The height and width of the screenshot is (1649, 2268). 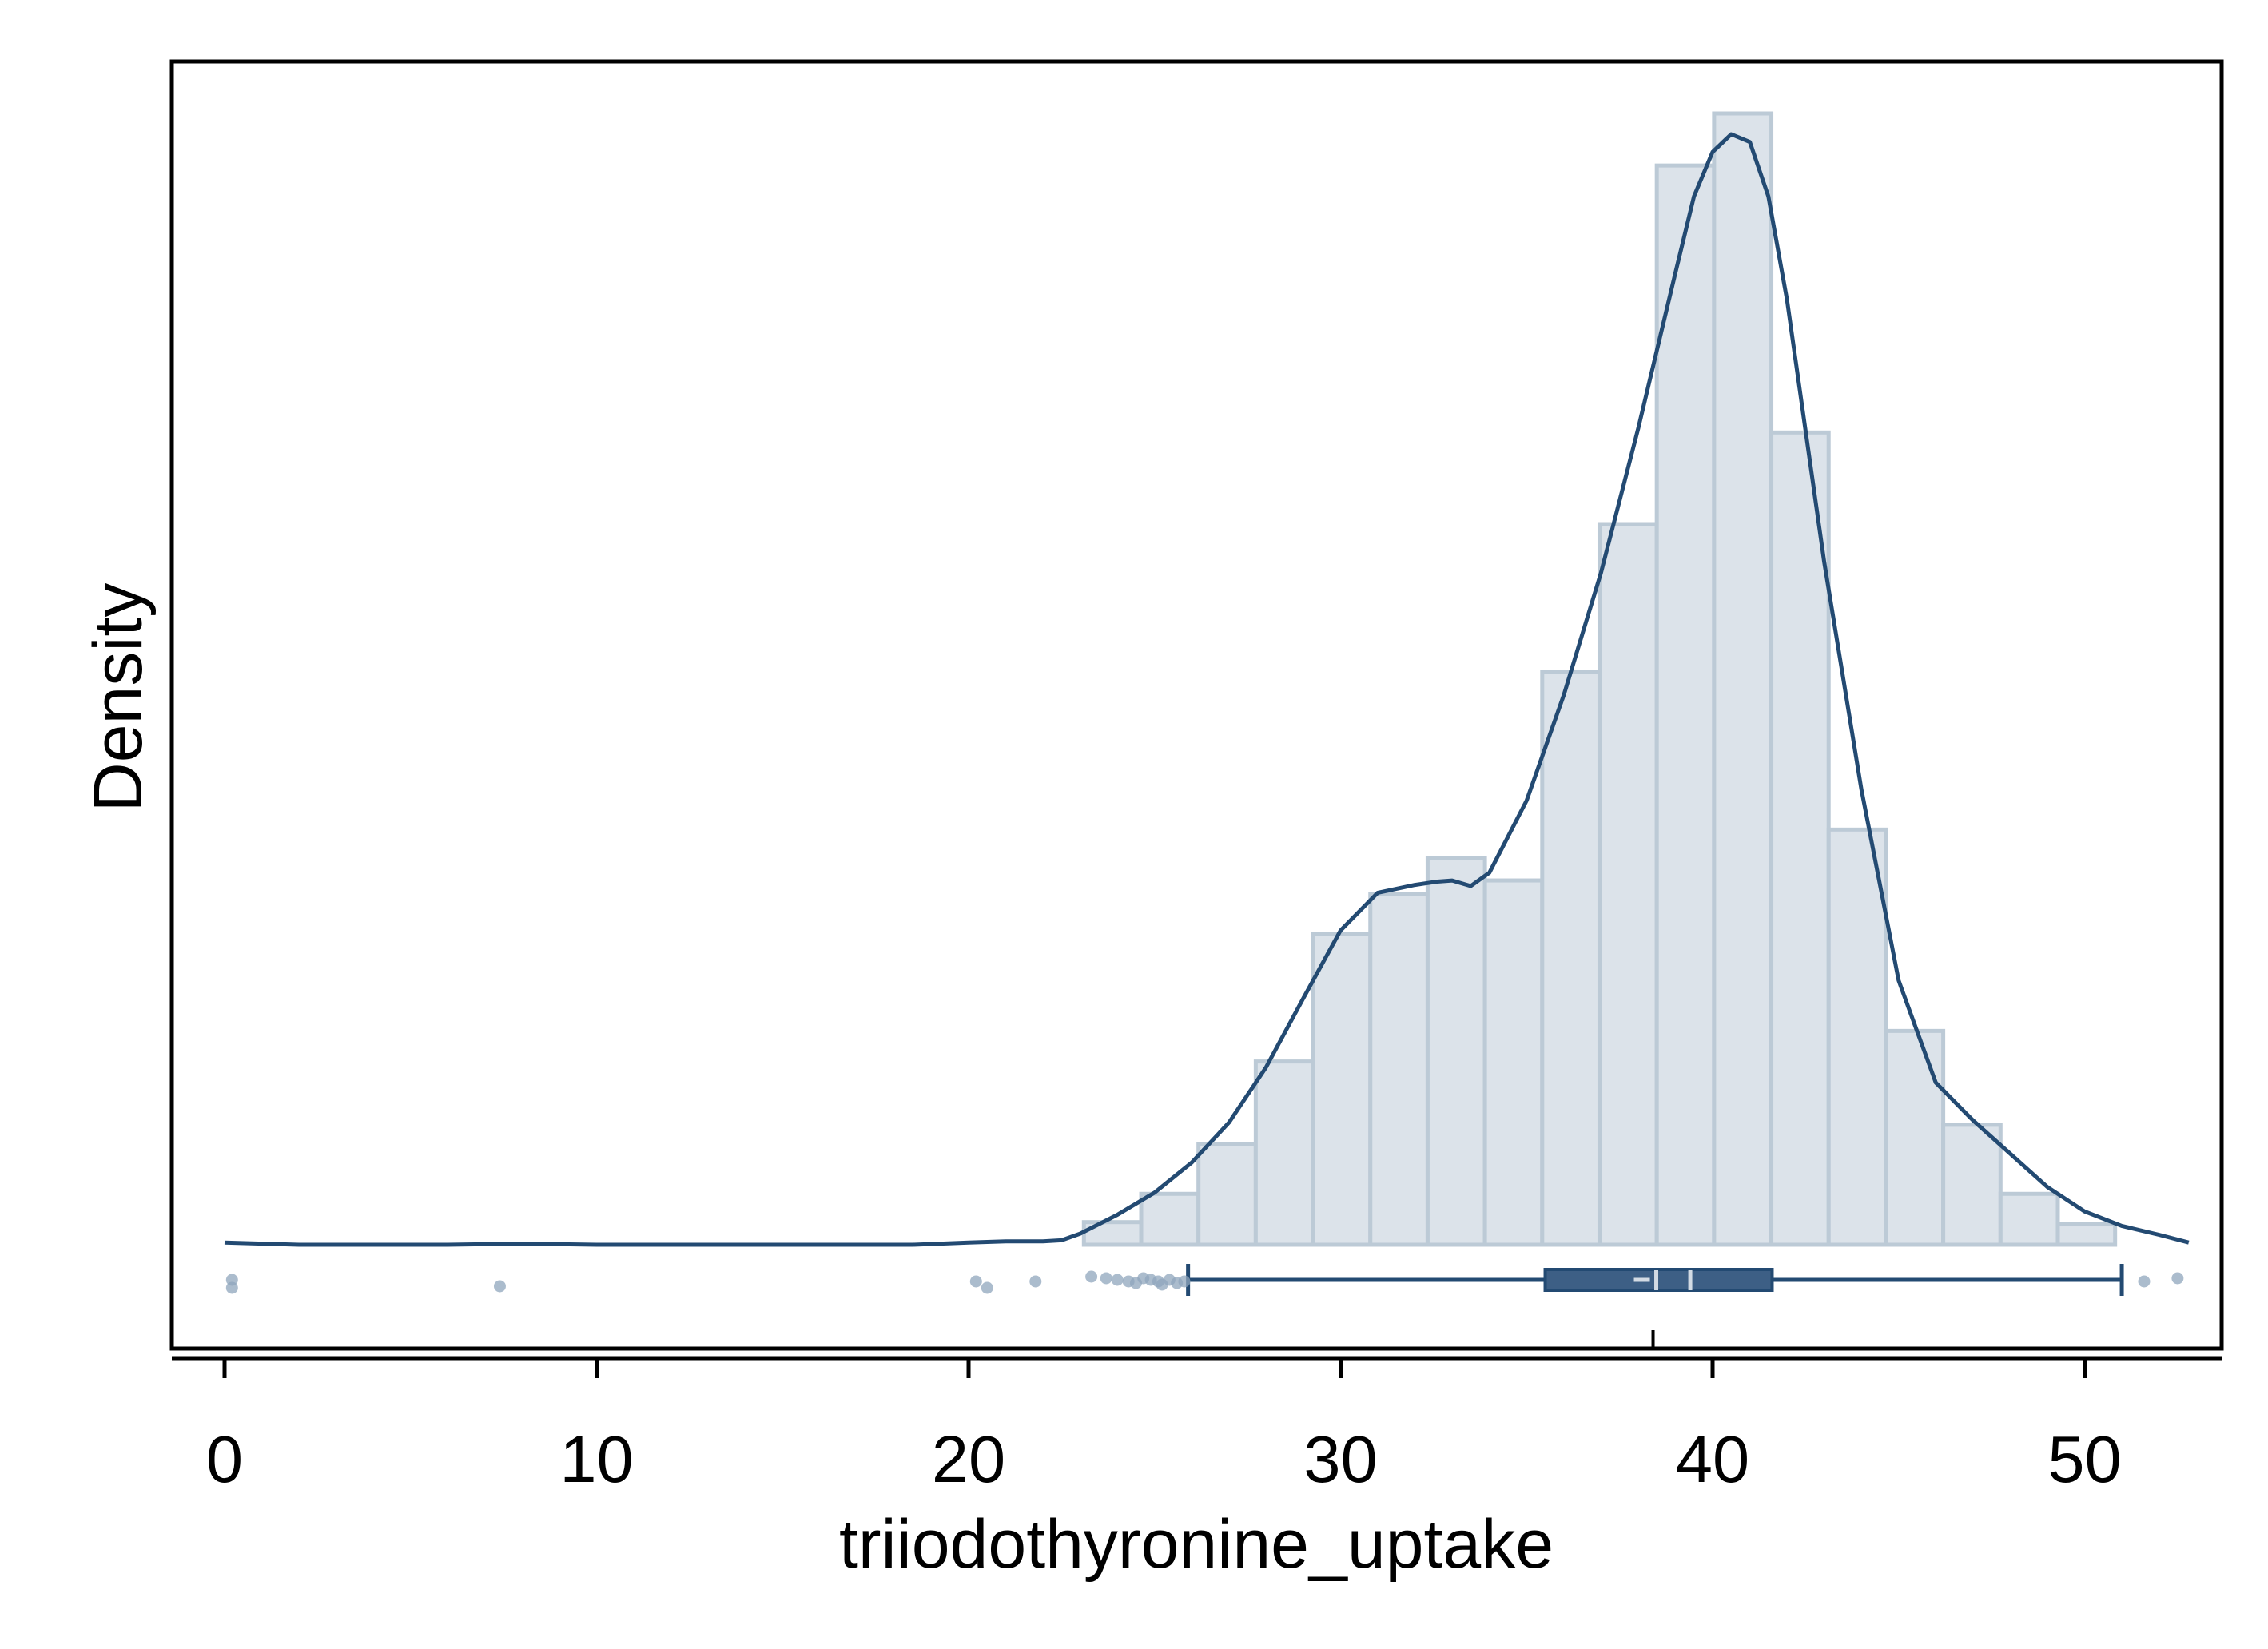 What do you see at coordinates (968, 1459) in the screenshot?
I see `x-tick-label: 20` at bounding box center [968, 1459].